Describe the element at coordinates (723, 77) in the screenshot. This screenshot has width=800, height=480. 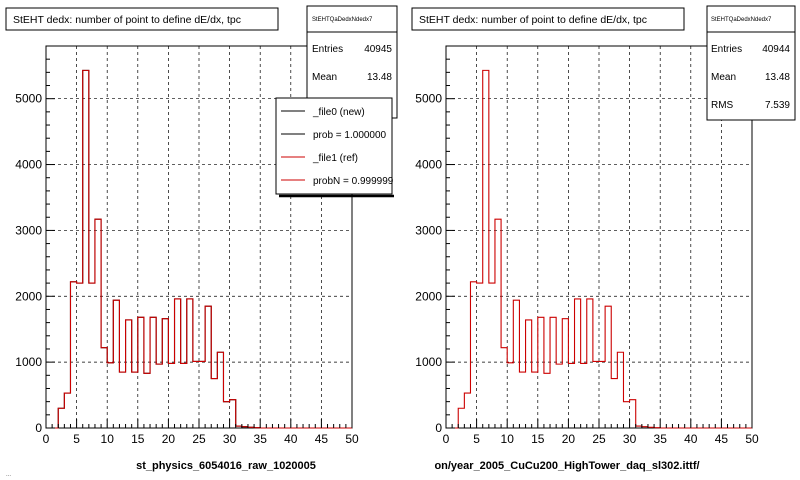
I see `right-stats-mean-label: Mean` at that location.